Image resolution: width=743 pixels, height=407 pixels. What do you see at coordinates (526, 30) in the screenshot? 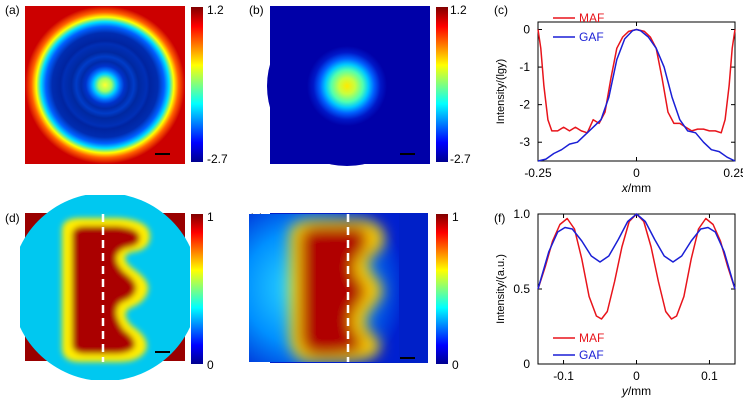
I see `chart-c-ytick-label: 0` at bounding box center [526, 30].